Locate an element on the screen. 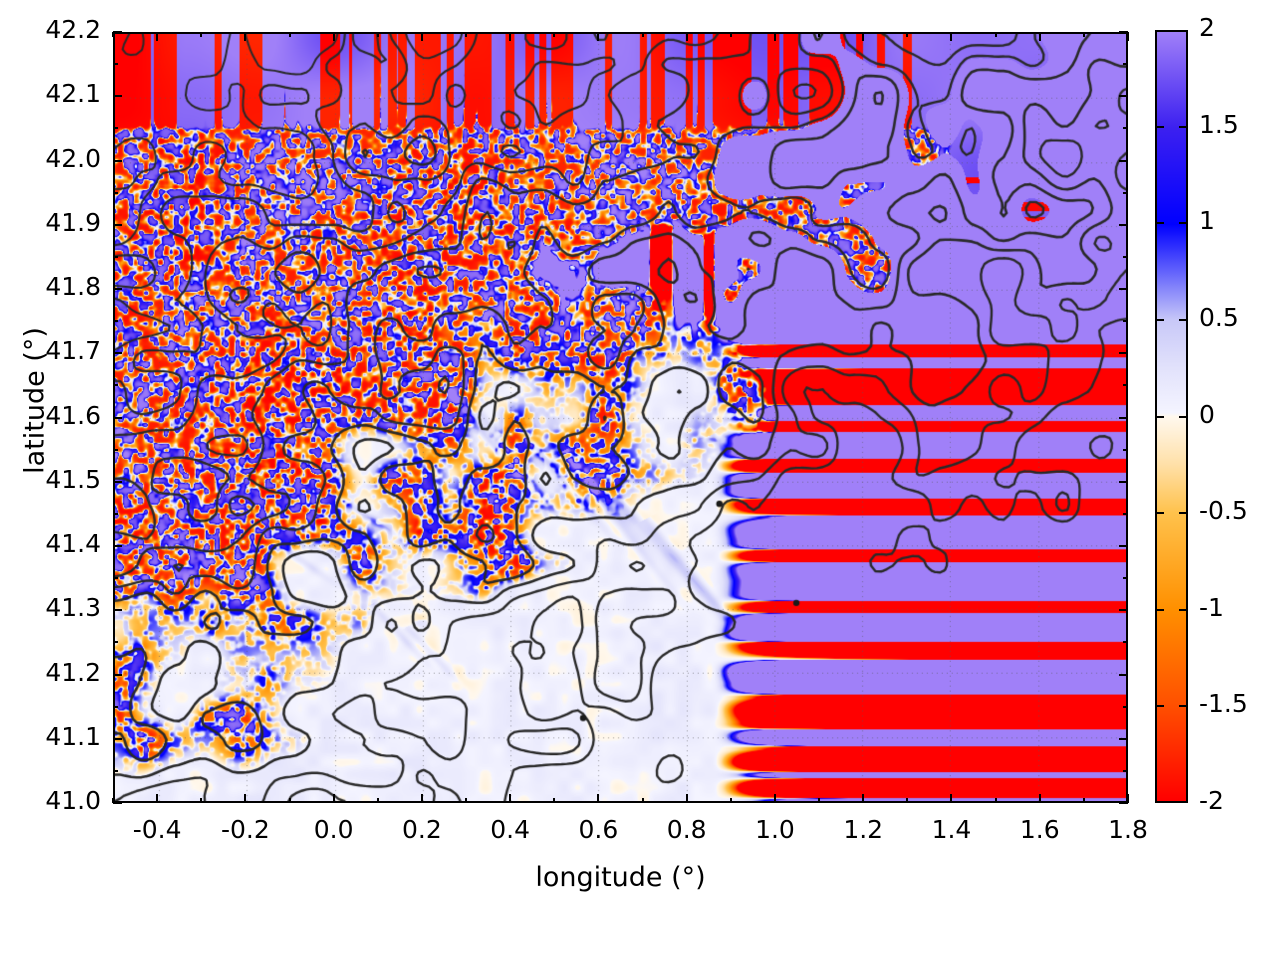  colorbar-tick-label: -1 is located at coordinates (1211, 607).